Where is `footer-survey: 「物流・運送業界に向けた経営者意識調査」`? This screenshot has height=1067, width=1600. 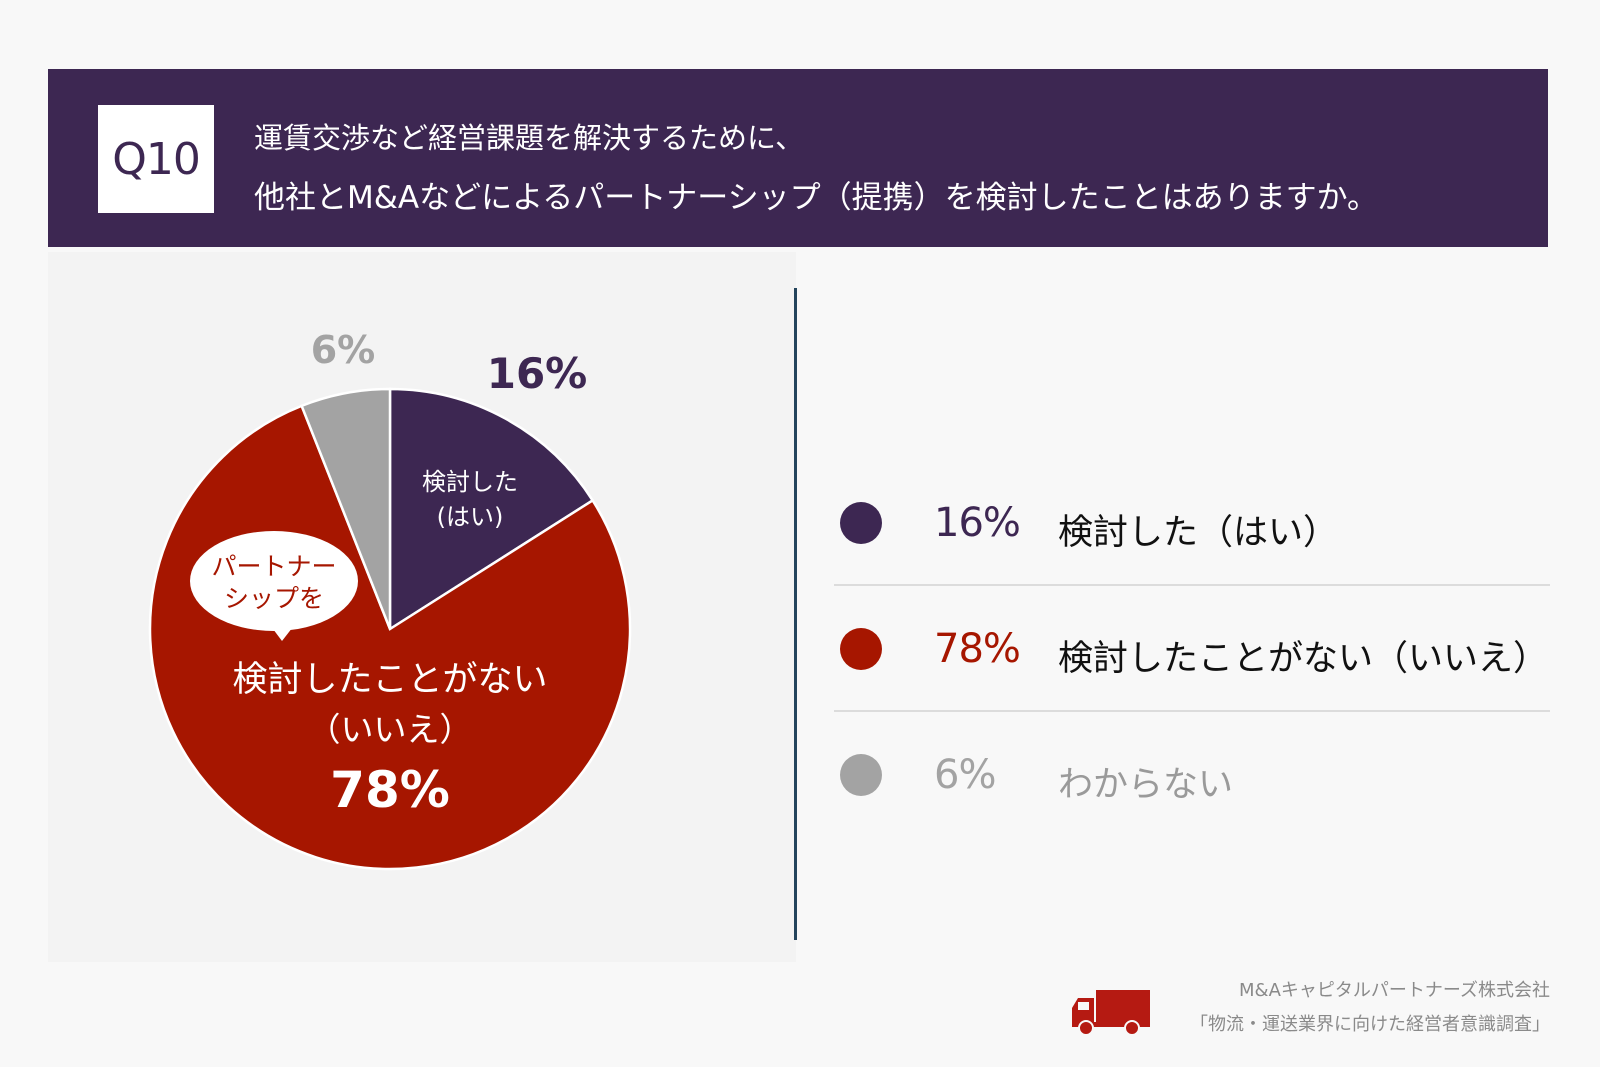
footer-survey: 「物流・運送業界に向けた経営者意識調査」 is located at coordinates (1370, 1024).